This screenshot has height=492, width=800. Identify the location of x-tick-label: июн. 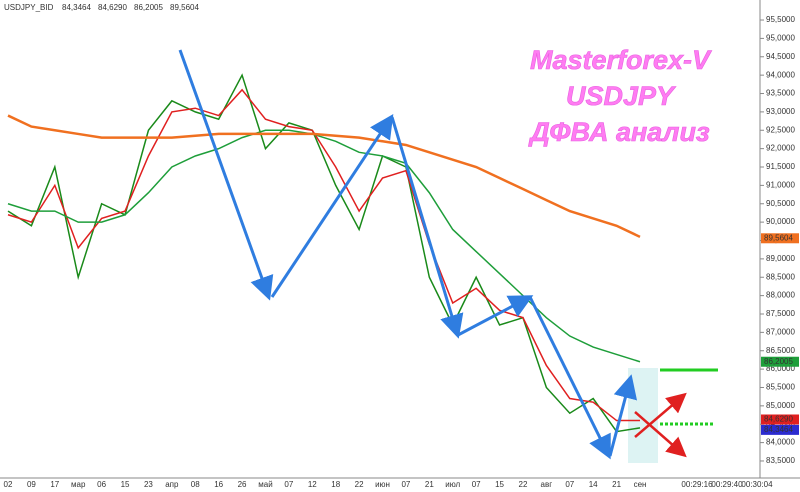
(382, 484).